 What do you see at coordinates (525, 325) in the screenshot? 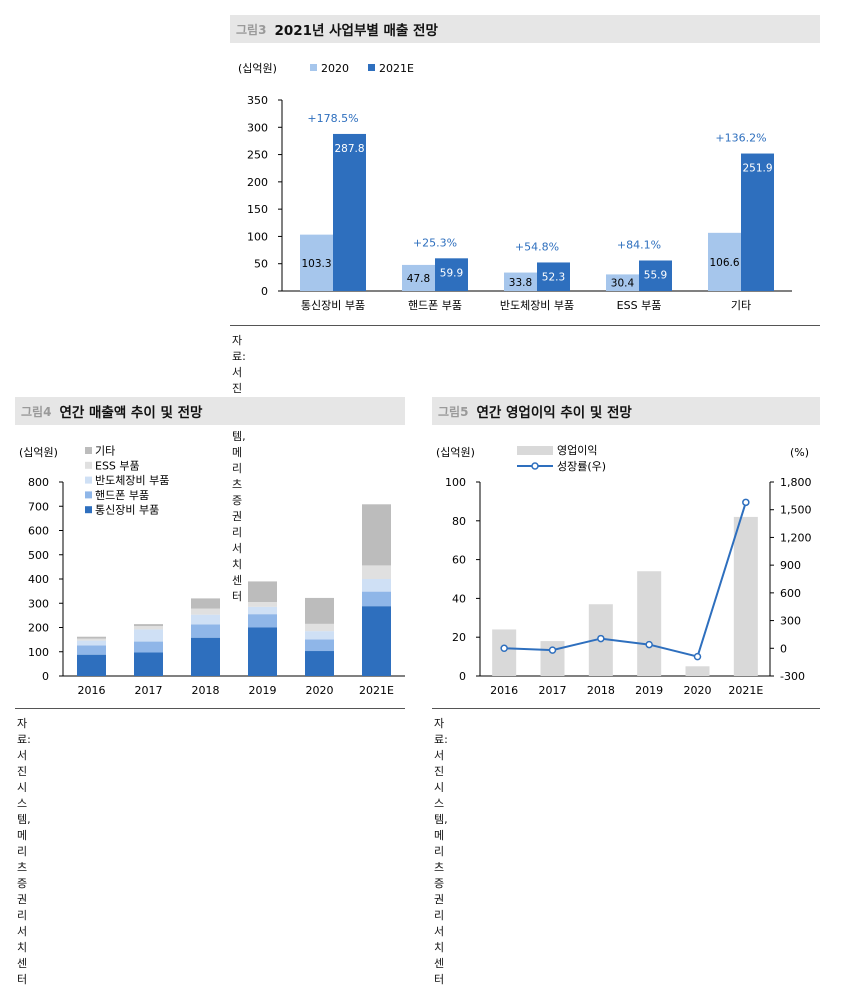
I see `fig3-source-rule` at bounding box center [525, 325].